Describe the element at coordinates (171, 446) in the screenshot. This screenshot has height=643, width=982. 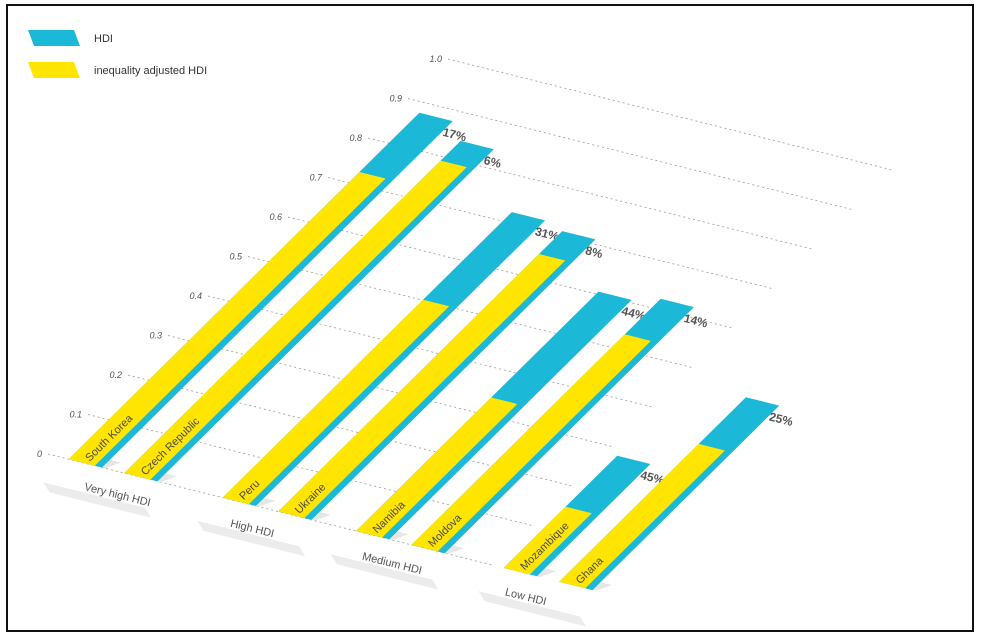
I see `country-label: Czech Republic` at that location.